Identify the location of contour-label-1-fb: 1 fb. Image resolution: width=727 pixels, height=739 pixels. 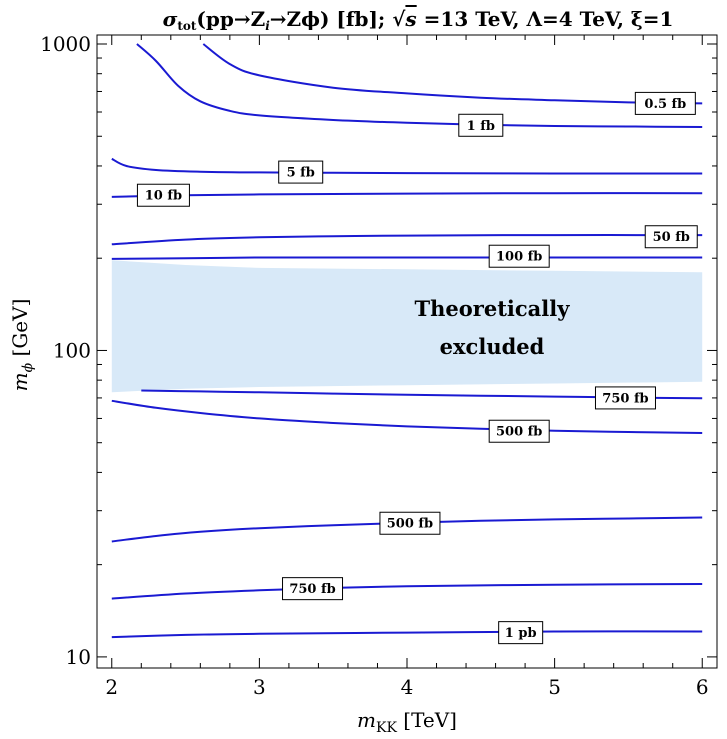
(481, 125).